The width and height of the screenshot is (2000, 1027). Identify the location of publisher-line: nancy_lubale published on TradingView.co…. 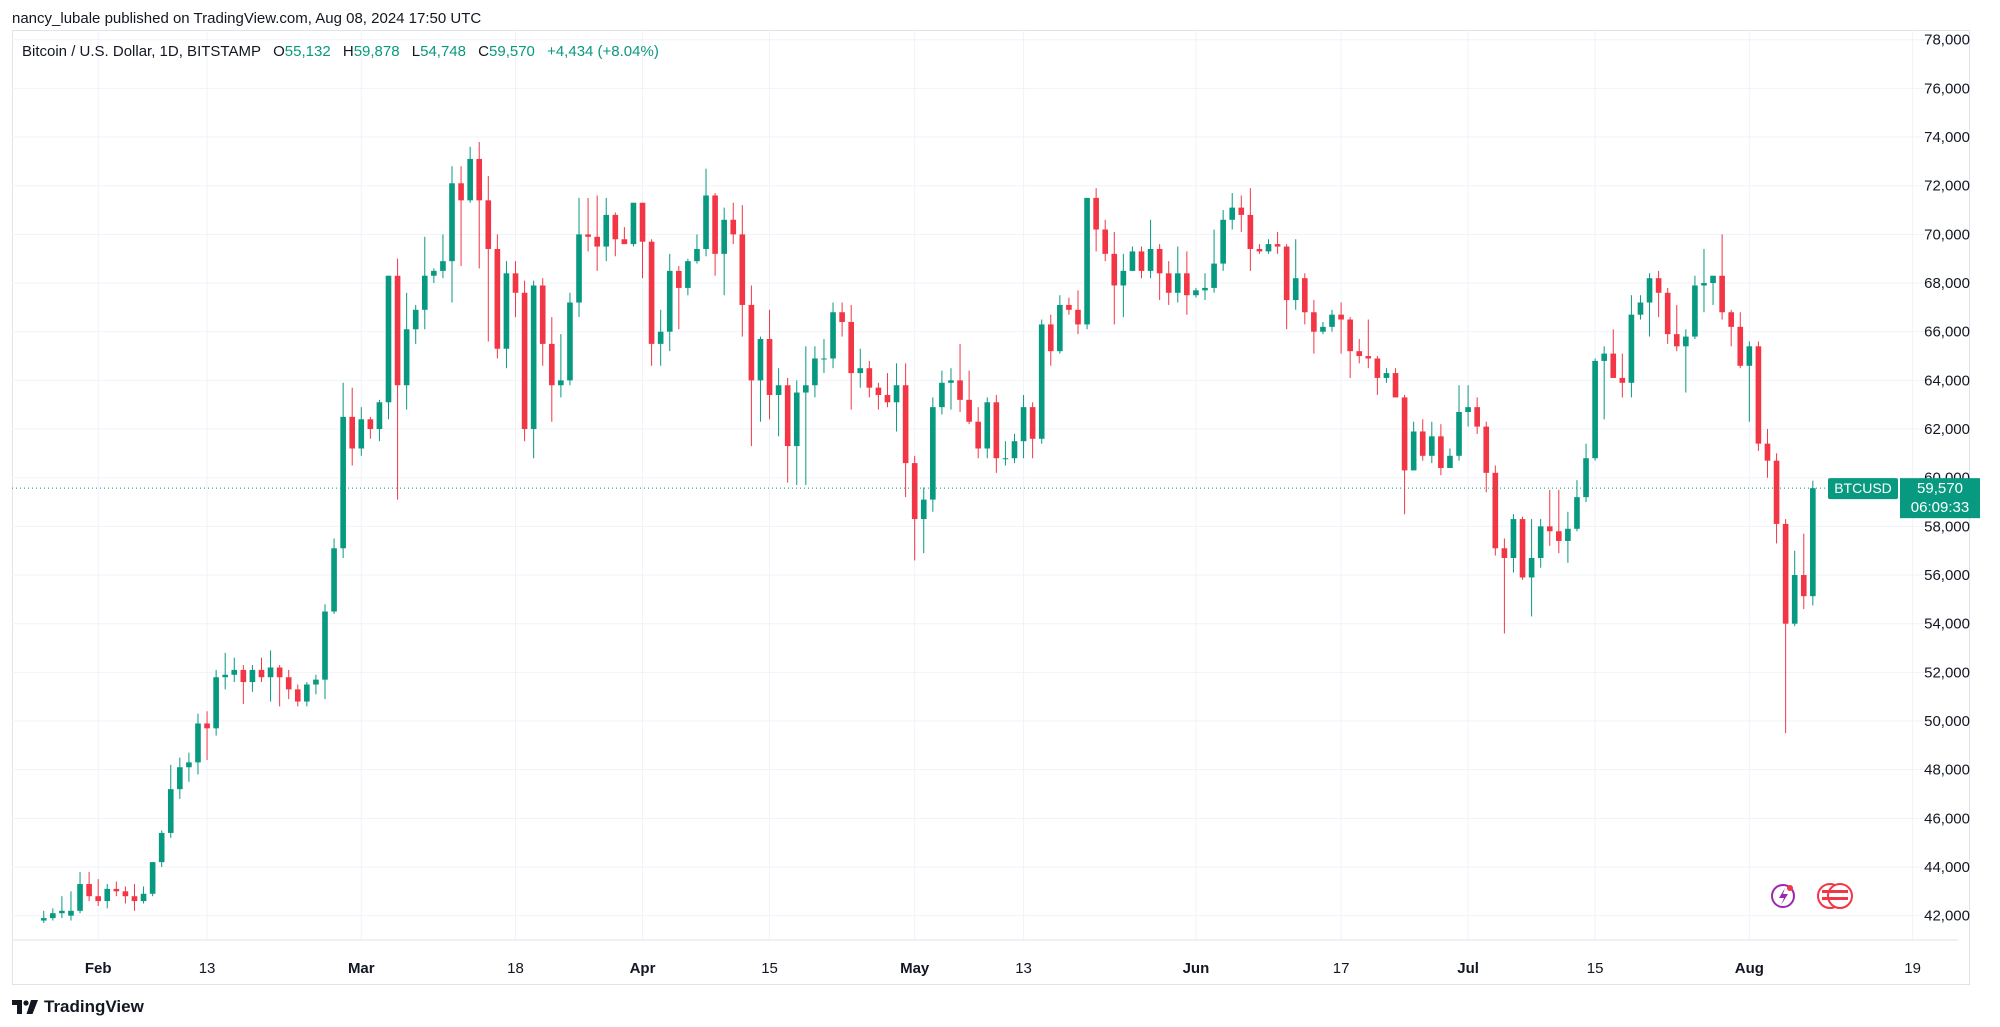
(247, 18).